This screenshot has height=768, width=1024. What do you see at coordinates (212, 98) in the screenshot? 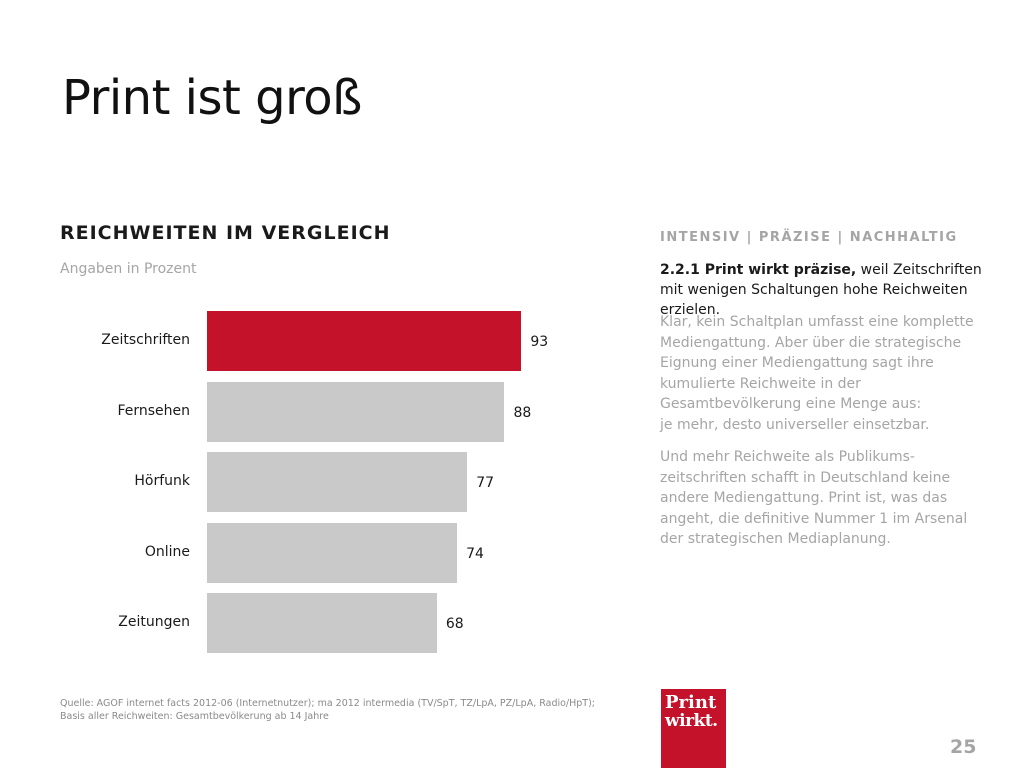
I see `slide-title: Print ist groß` at bounding box center [212, 98].